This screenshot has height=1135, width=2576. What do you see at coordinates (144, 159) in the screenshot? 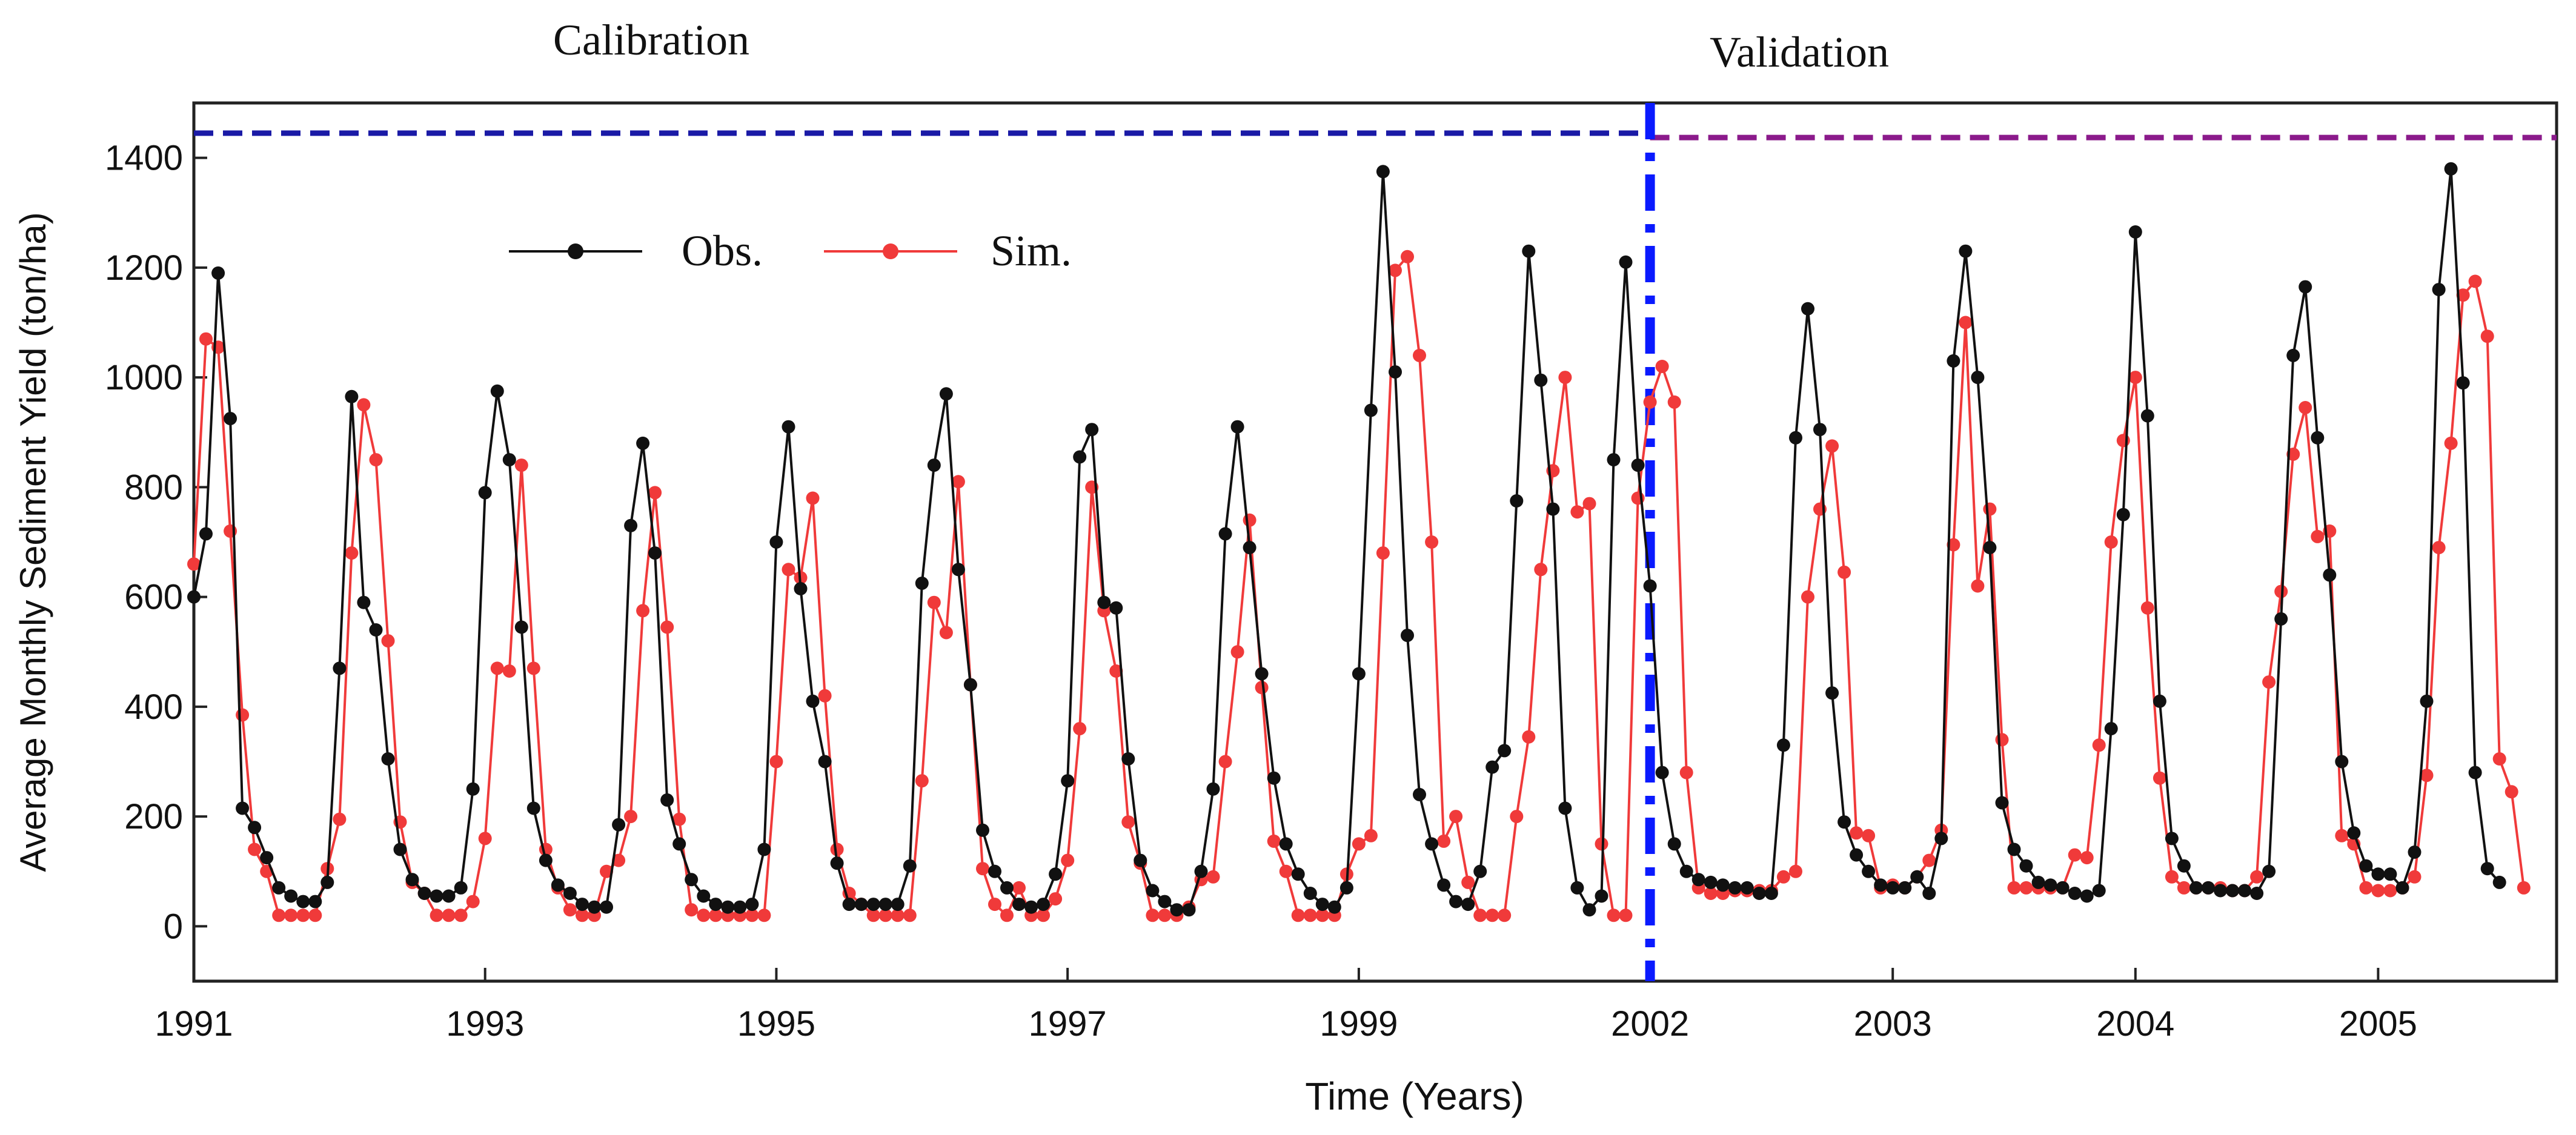
I see `y-tick-label: 1400` at bounding box center [144, 159].